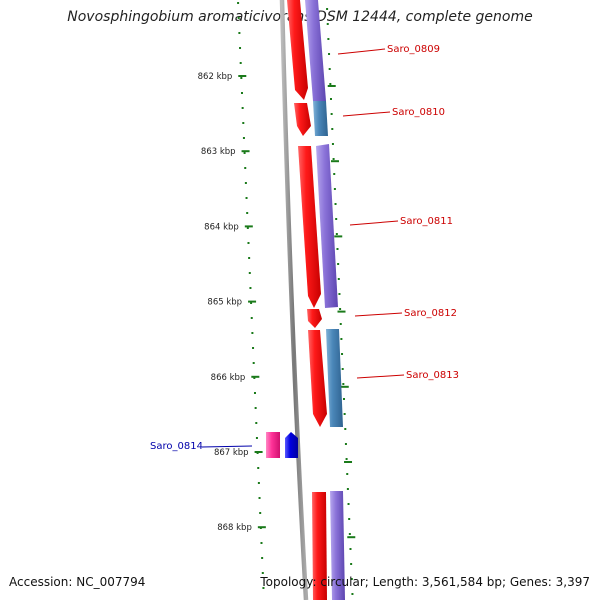  Describe the element at coordinates (224, 303) in the screenshot. I see `scale-tick-label: 865 kbp` at that location.